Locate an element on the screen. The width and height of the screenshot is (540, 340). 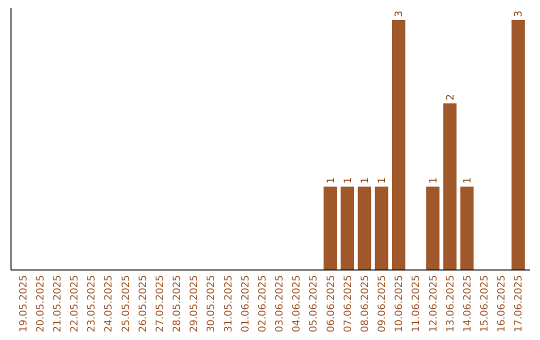
x-tick-label: 23.05.2025 is located at coordinates (92, 303).